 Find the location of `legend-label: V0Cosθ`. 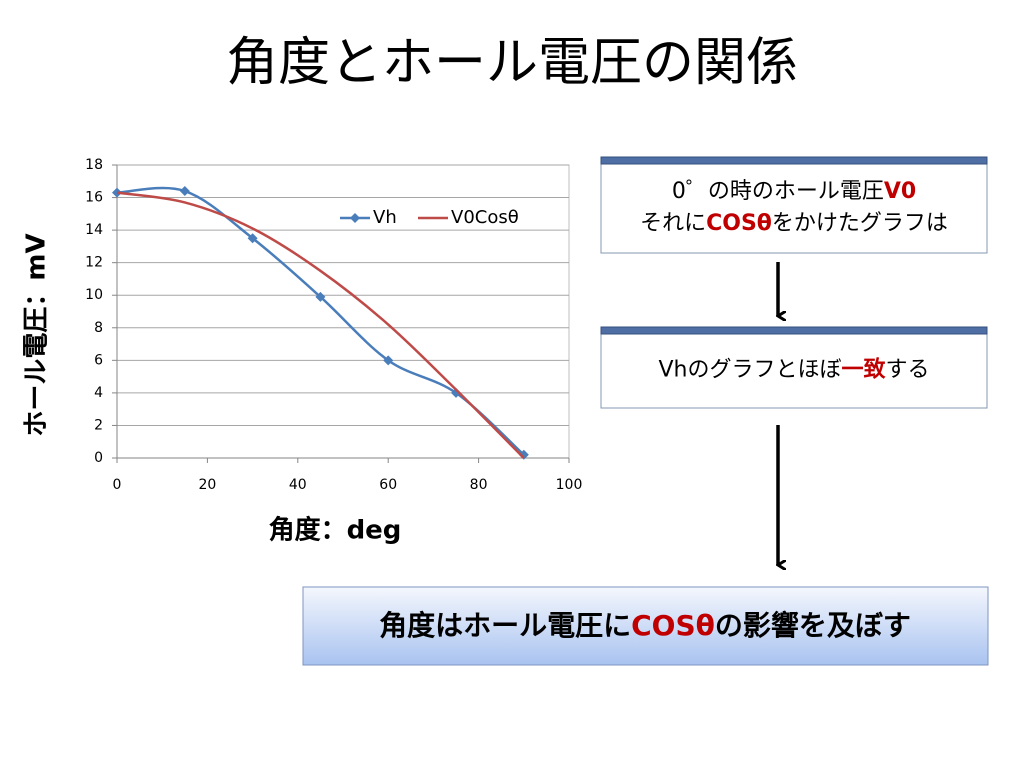

legend-label: V0Cosθ is located at coordinates (485, 217).